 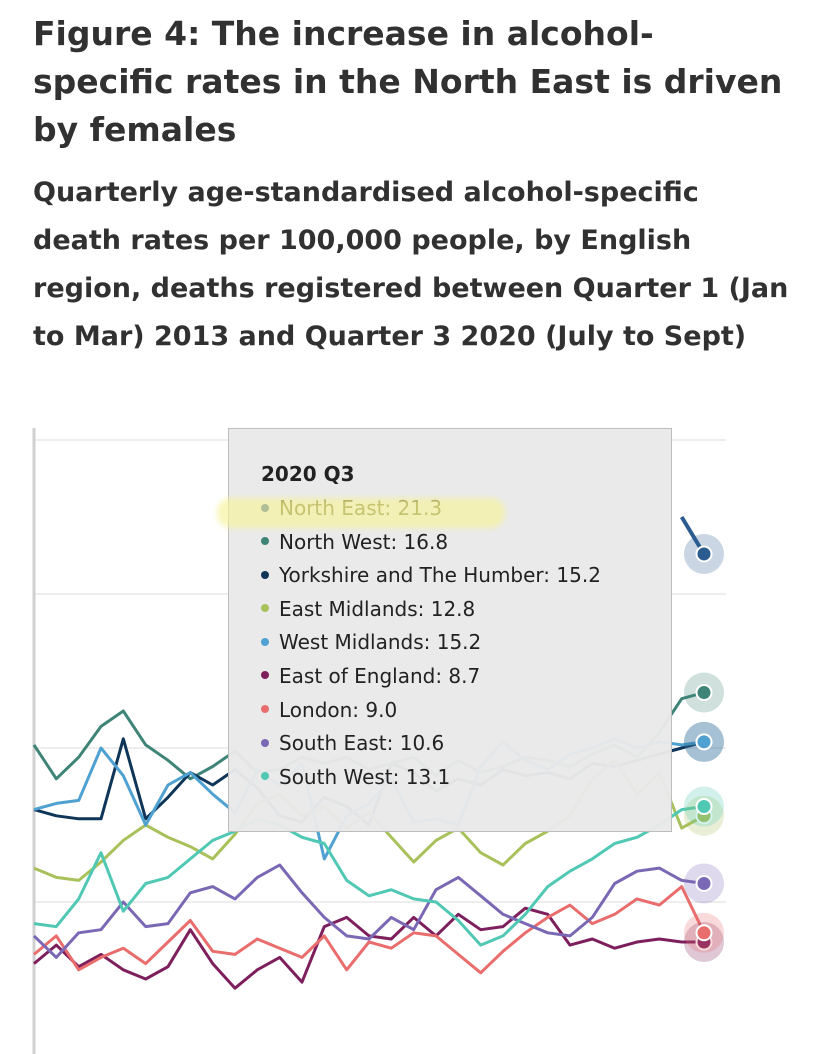 What do you see at coordinates (466, 543) in the screenshot?
I see `tooltip-item: North West: 16.8` at bounding box center [466, 543].